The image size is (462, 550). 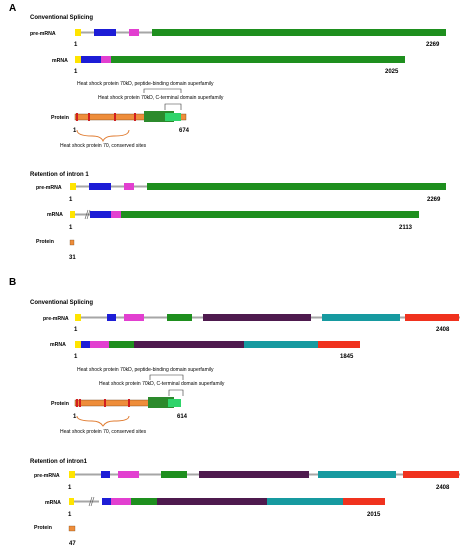 I want to click on panel-b-premrna-end: 2408, so click(x=443, y=330).